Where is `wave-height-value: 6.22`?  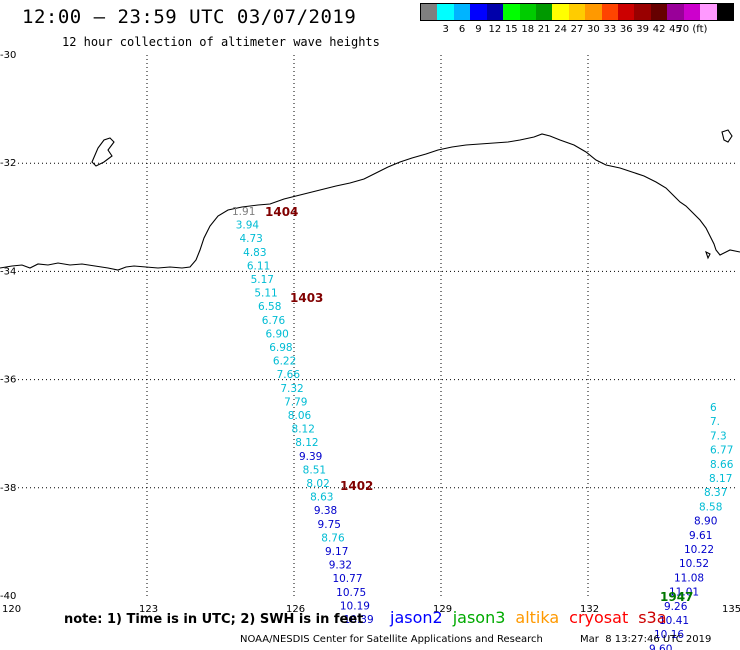
wave-height-value: 6.22 is located at coordinates (284, 362).